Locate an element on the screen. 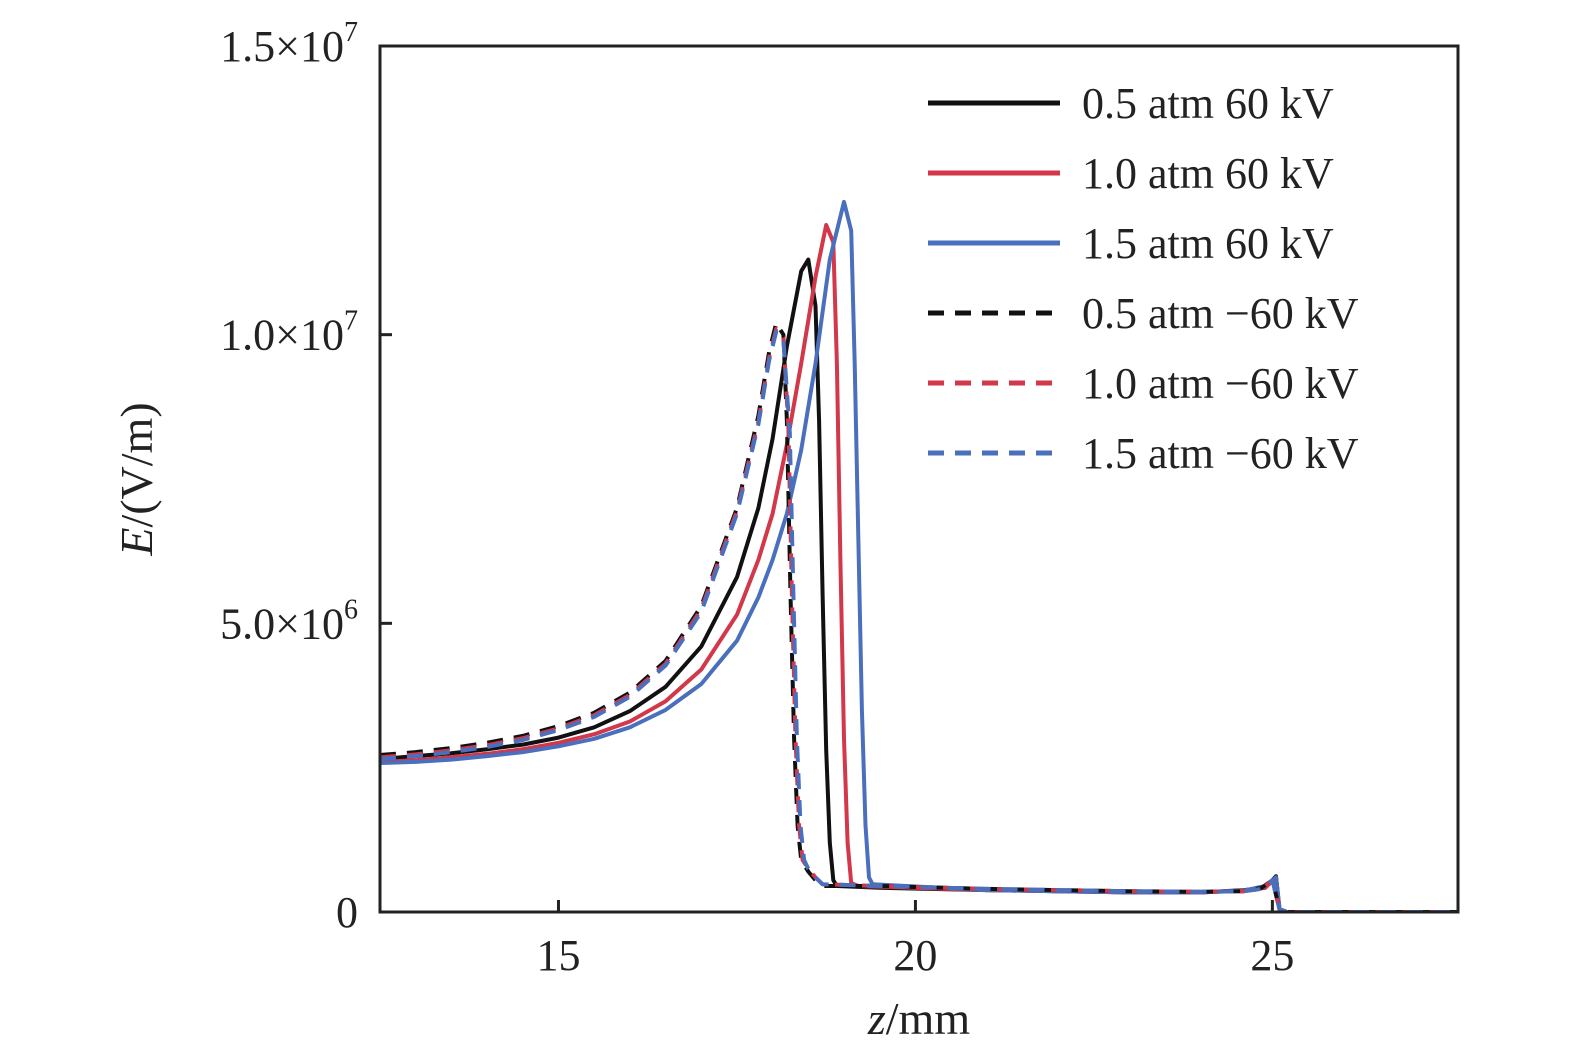  x-axis-title: z/mm is located at coordinates (918, 1018).